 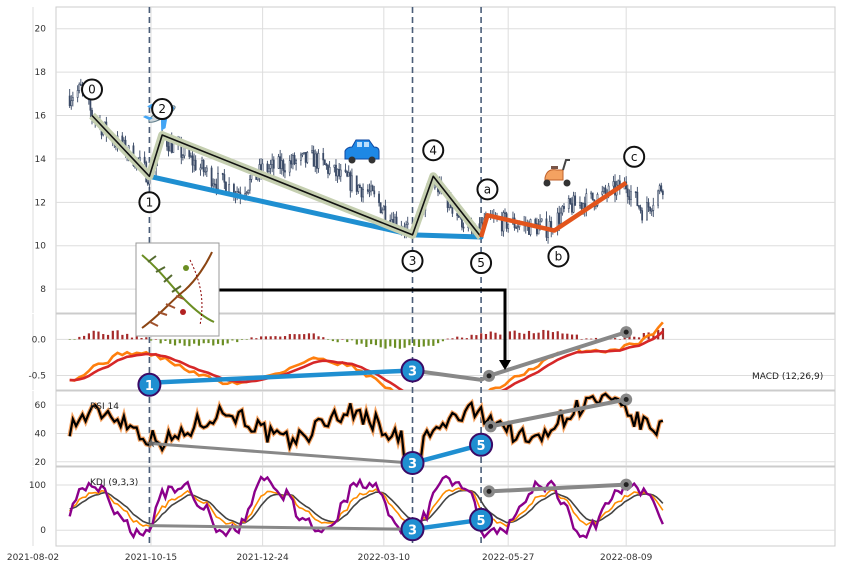 What do you see at coordinates (41, 463) in the screenshot?
I see `rsi-y-tick-label: 20` at bounding box center [41, 463].